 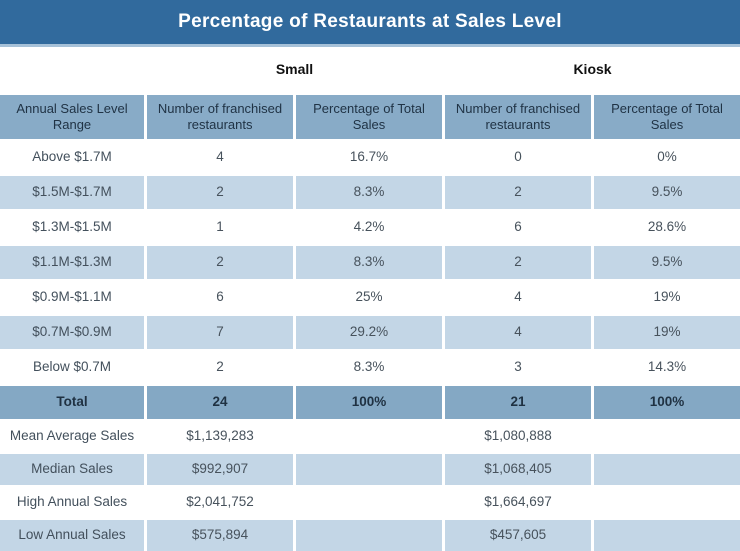 I want to click on col-header-kiosk-pct: Percentage of Total Sales, so click(x=667, y=117).